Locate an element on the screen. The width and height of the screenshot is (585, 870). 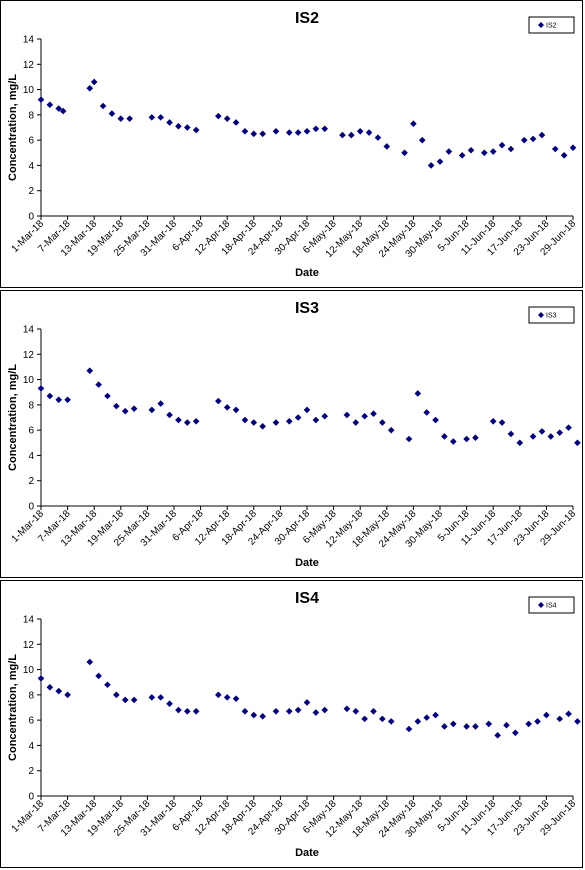
legend-box is located at coordinates (551, 315).